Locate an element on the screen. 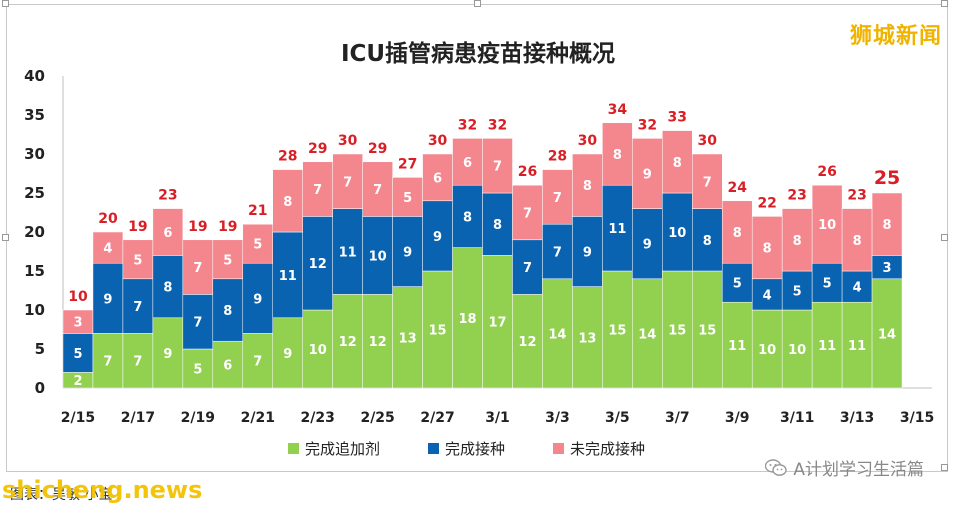 Image resolution: width=956 pixels, height=510 pixels. x-tick-label: 3/5 is located at coordinates (617, 418).